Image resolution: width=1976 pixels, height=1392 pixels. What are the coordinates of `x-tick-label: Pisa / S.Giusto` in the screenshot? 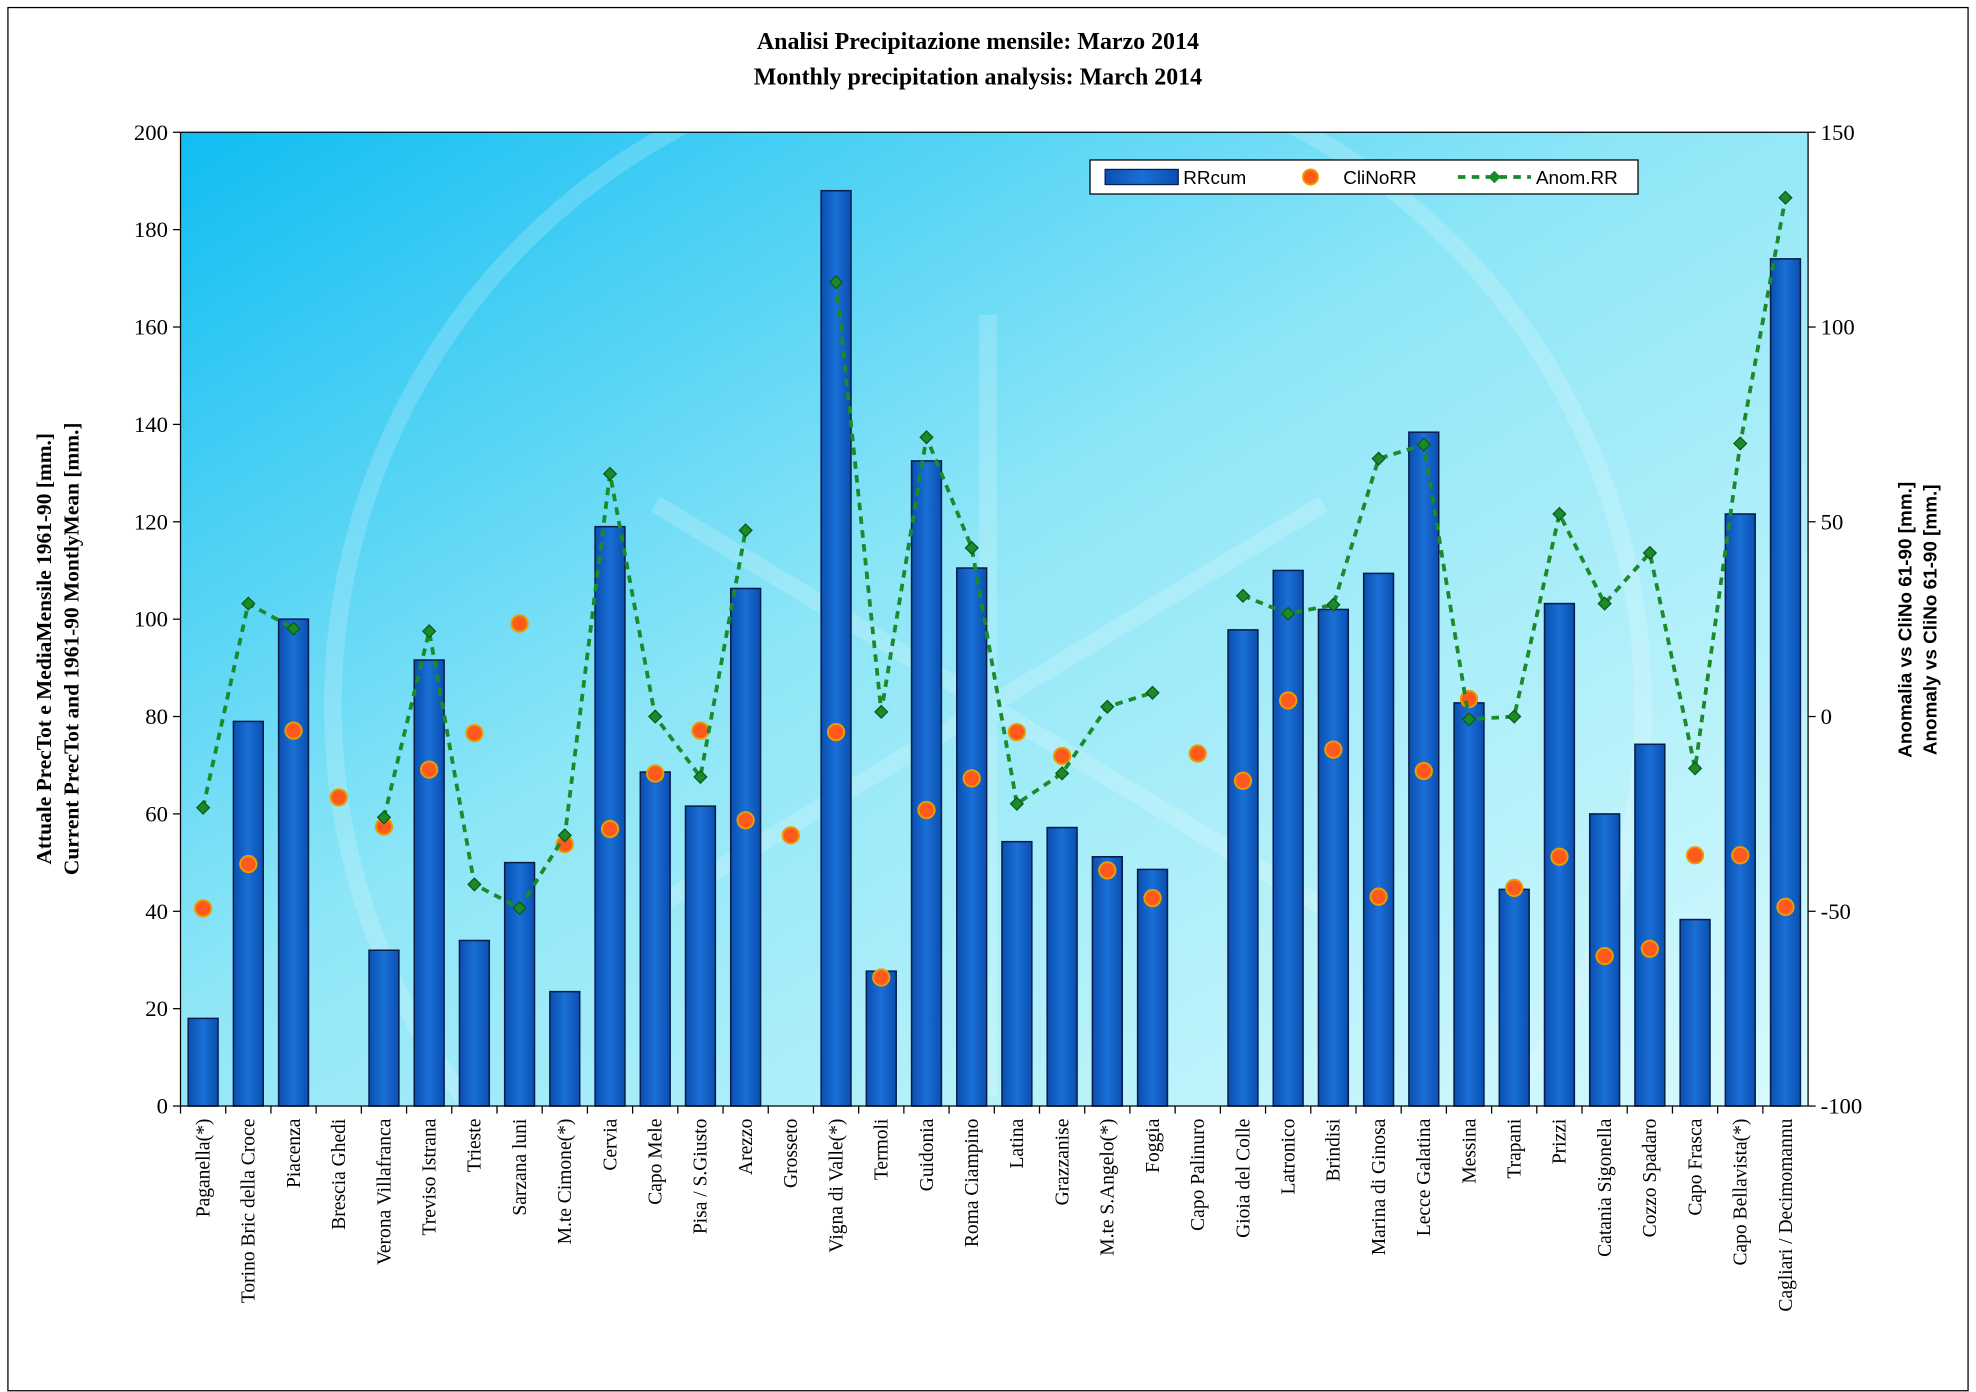 It's located at (701, 1176).